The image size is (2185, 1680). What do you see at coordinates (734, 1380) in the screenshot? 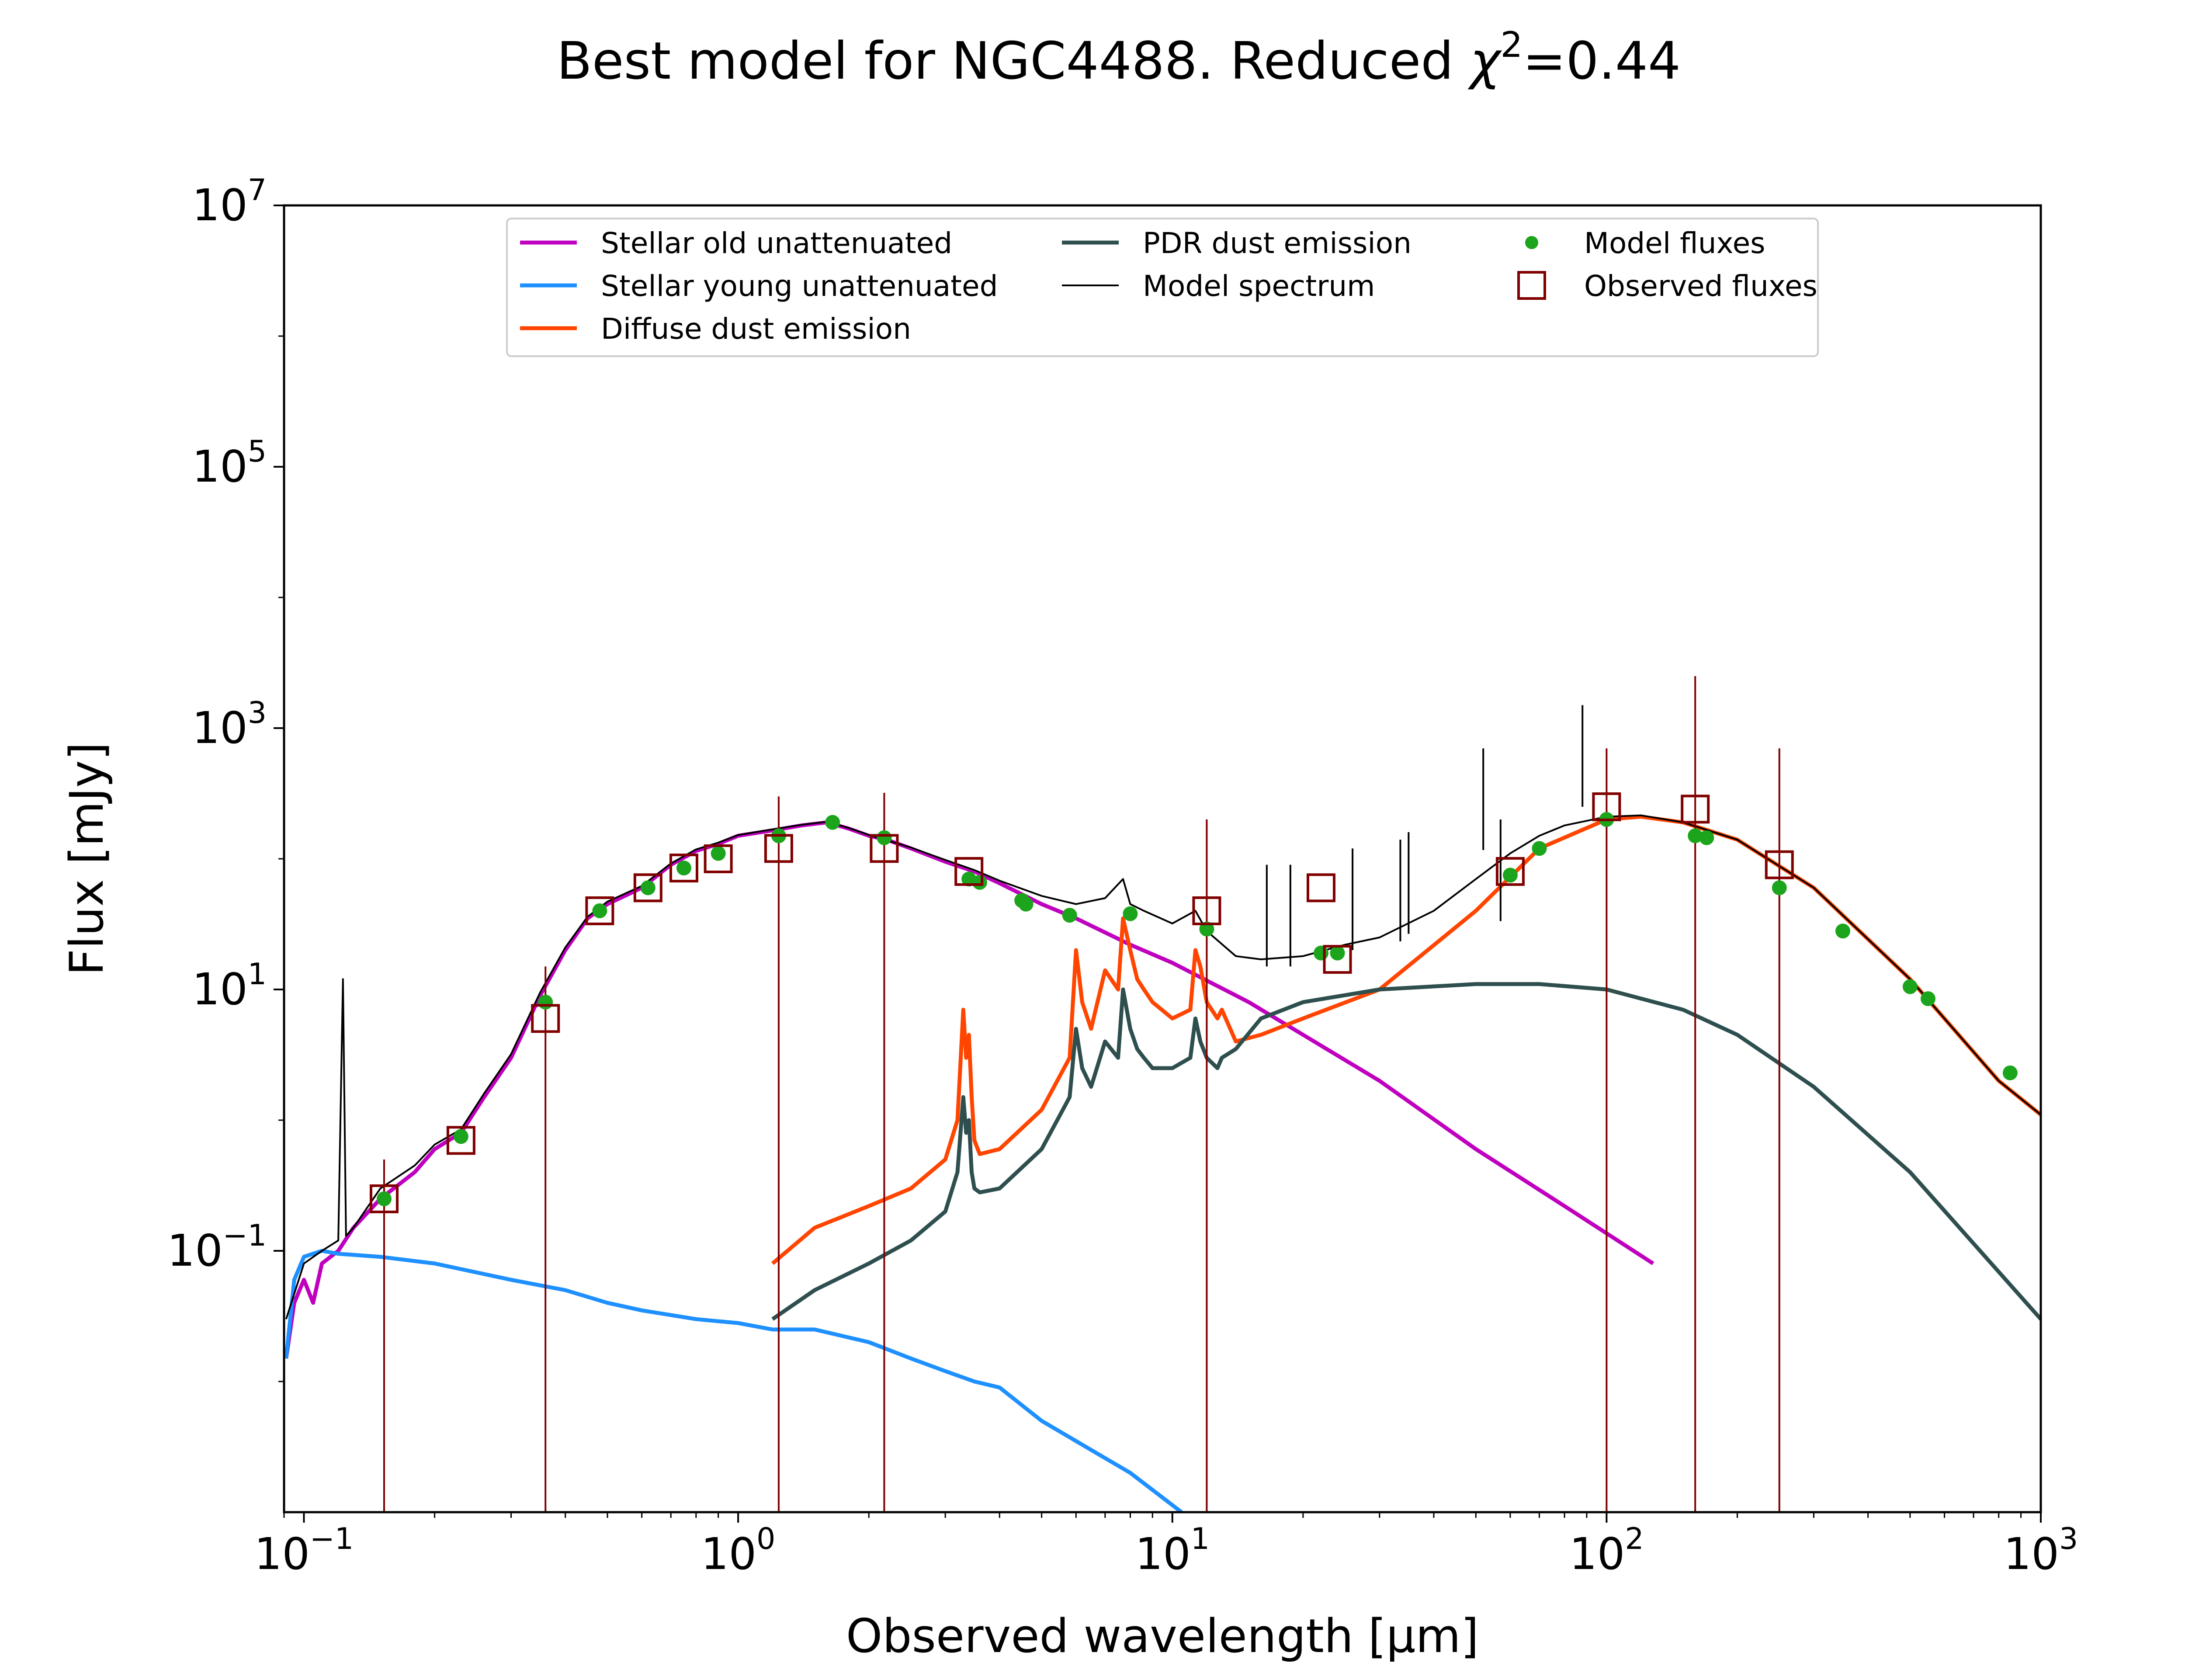
I see `series-line-stellar-young-unattenuated` at bounding box center [734, 1380].